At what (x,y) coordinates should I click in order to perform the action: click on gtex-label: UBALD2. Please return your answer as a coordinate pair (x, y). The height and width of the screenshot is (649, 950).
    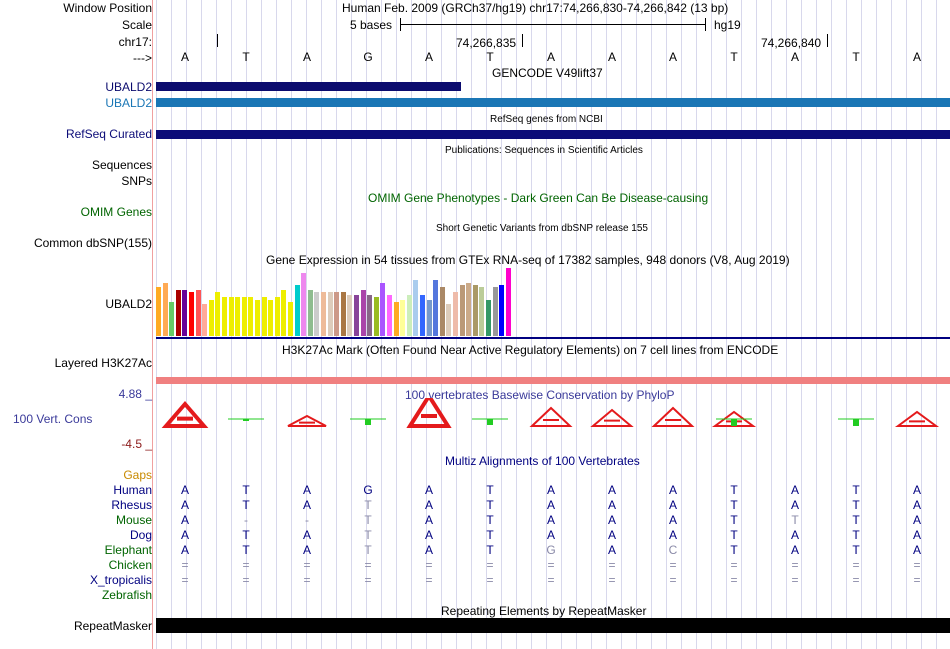
    Looking at the image, I should click on (128, 304).